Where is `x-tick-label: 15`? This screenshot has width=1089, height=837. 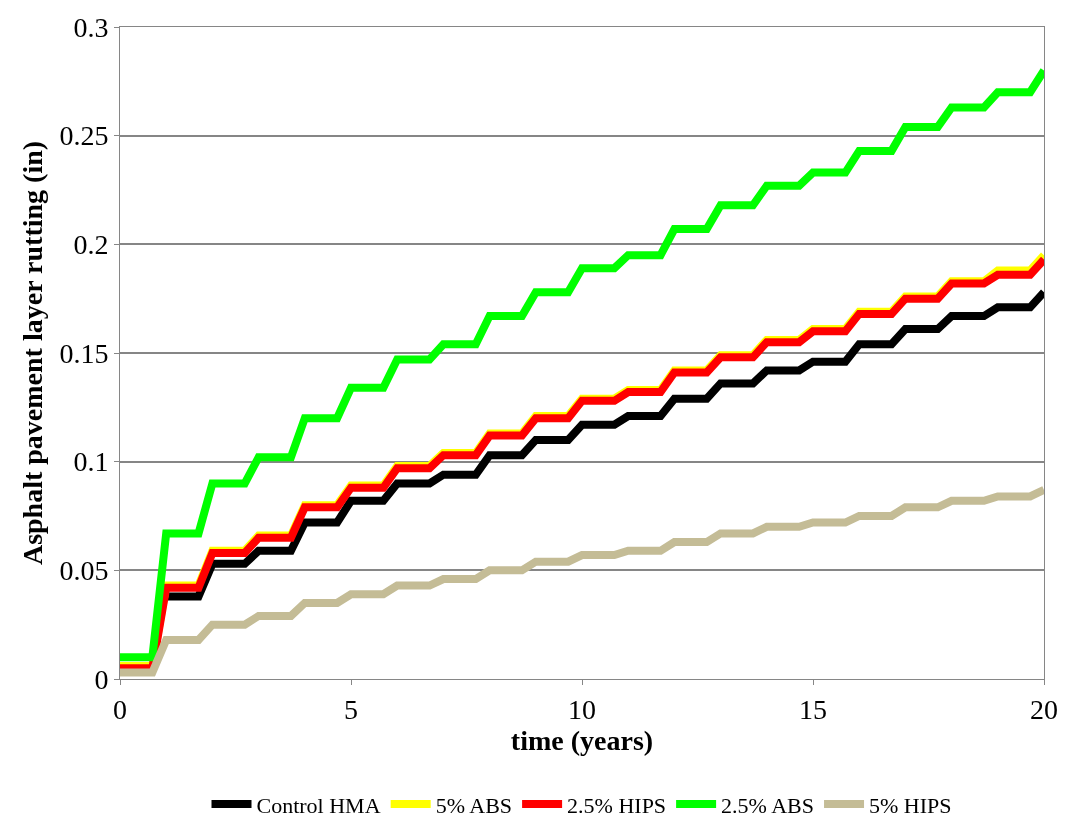 x-tick-label: 15 is located at coordinates (813, 709).